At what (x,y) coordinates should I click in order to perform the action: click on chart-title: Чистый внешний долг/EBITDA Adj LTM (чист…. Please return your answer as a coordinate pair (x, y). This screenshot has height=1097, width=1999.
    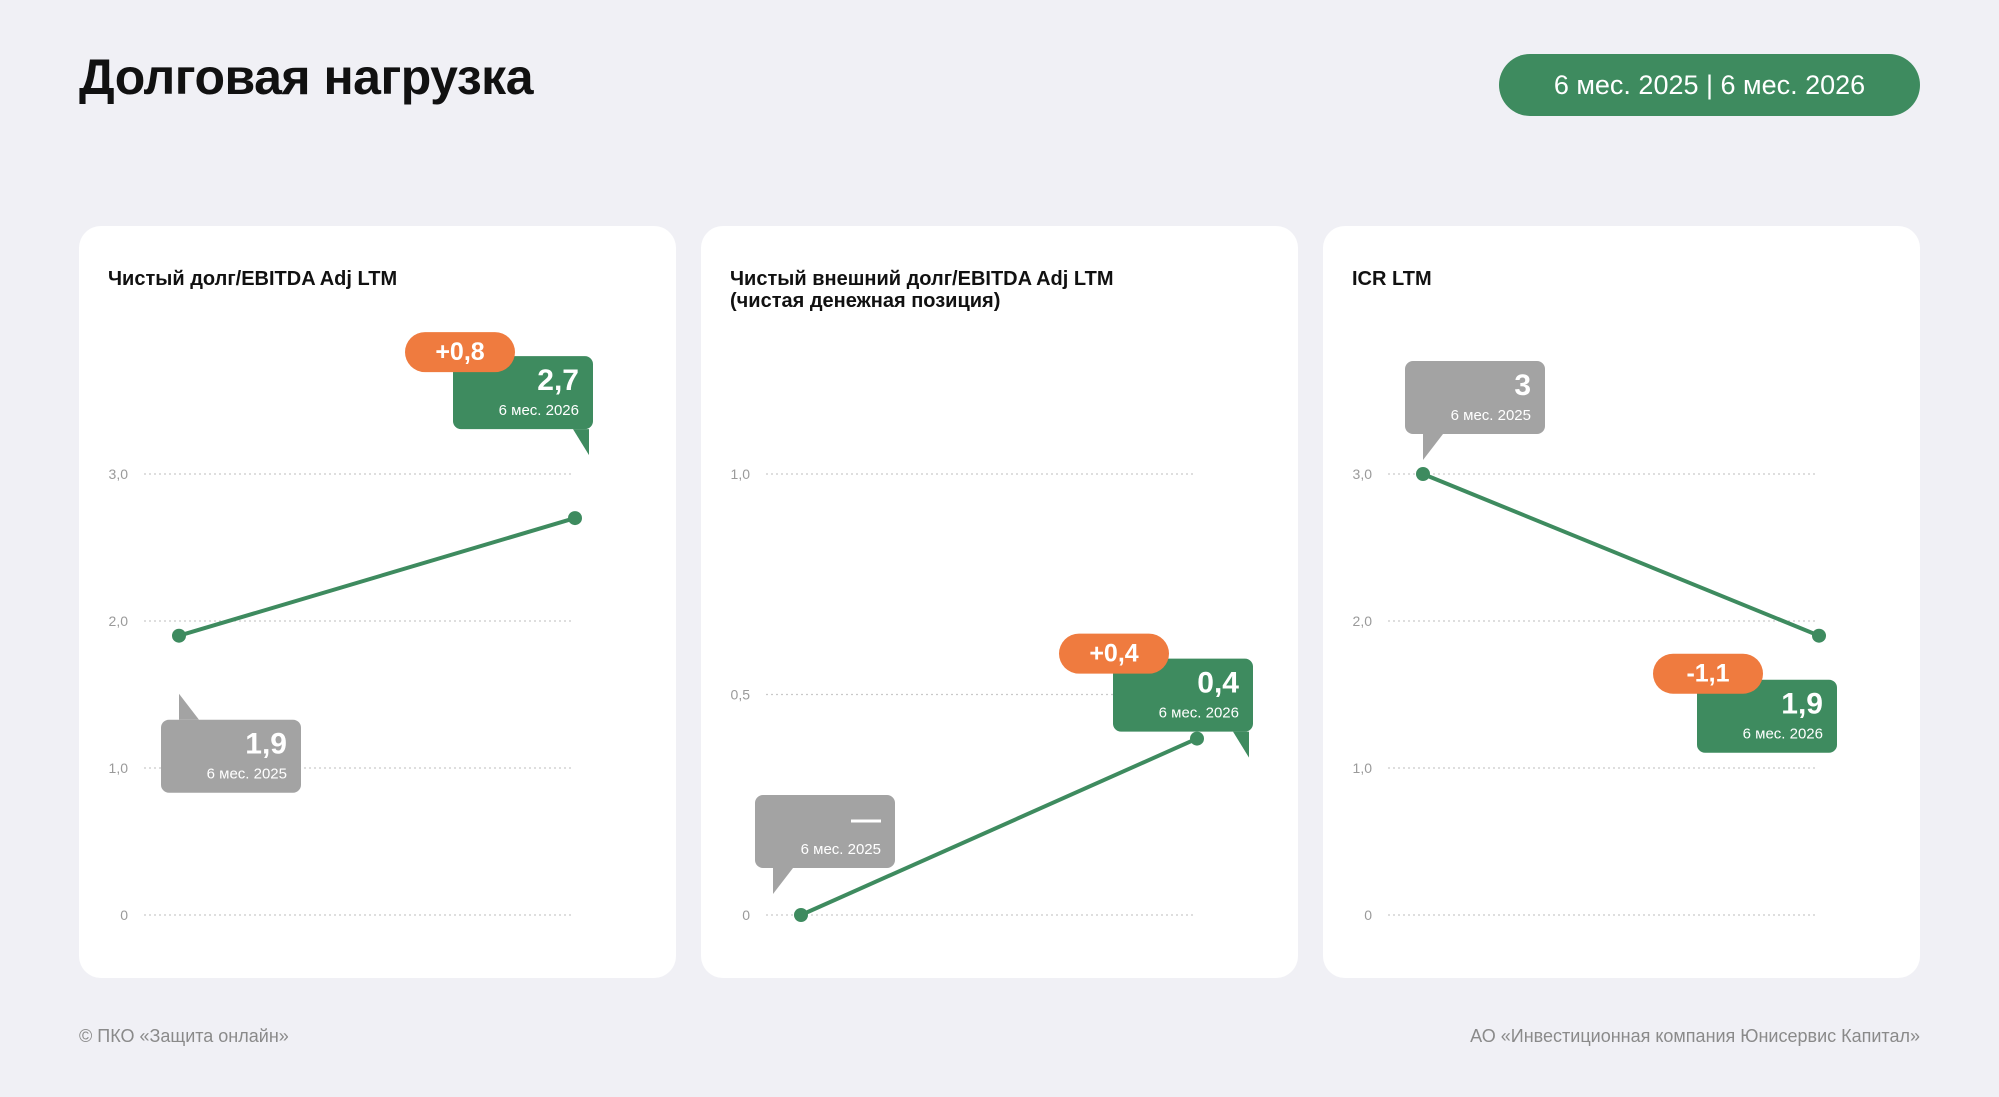
    Looking at the image, I should click on (922, 290).